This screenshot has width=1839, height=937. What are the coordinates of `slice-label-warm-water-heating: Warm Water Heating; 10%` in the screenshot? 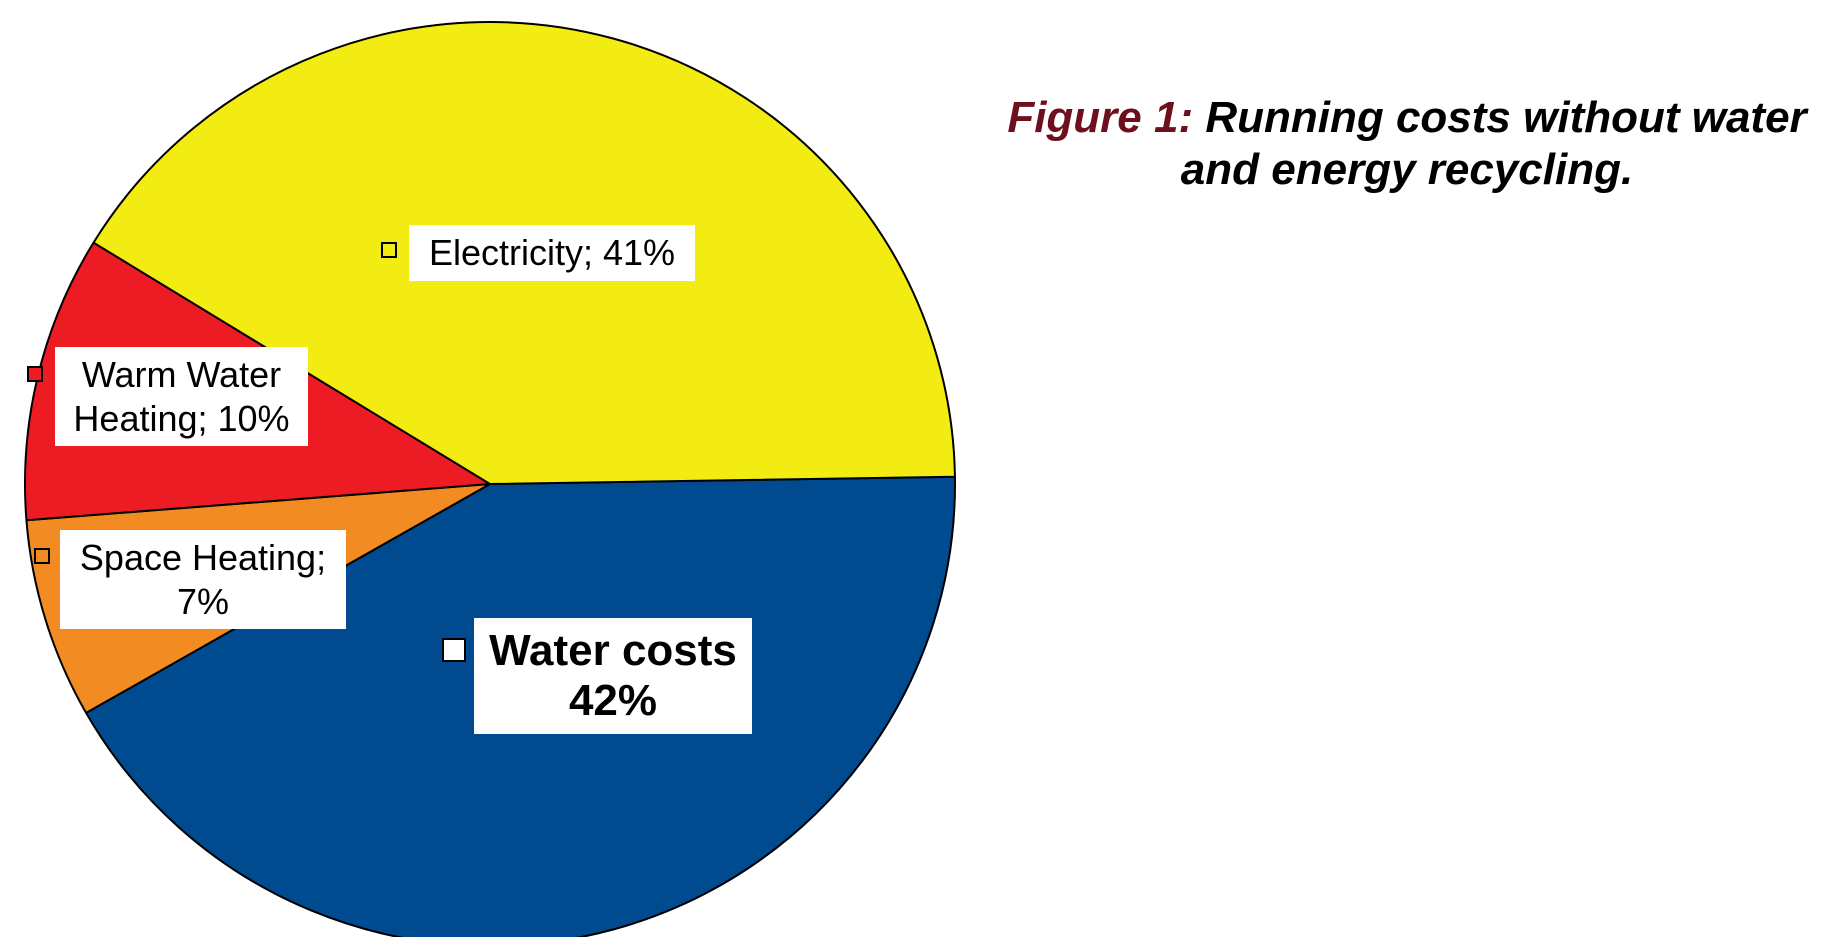 It's located at (181, 396).